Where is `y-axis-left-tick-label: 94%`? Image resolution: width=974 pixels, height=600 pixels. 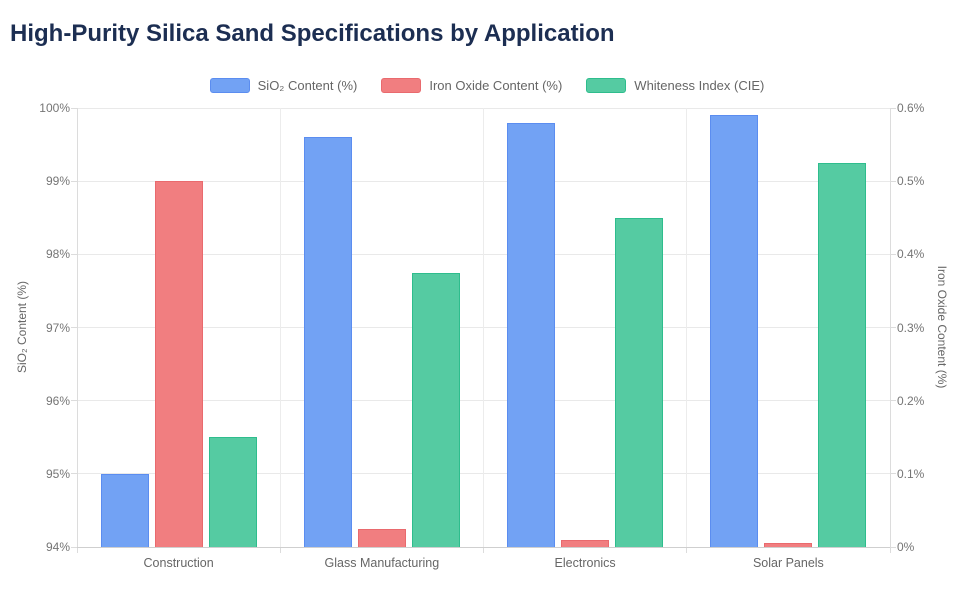 y-axis-left-tick-label: 94% is located at coordinates (57, 547).